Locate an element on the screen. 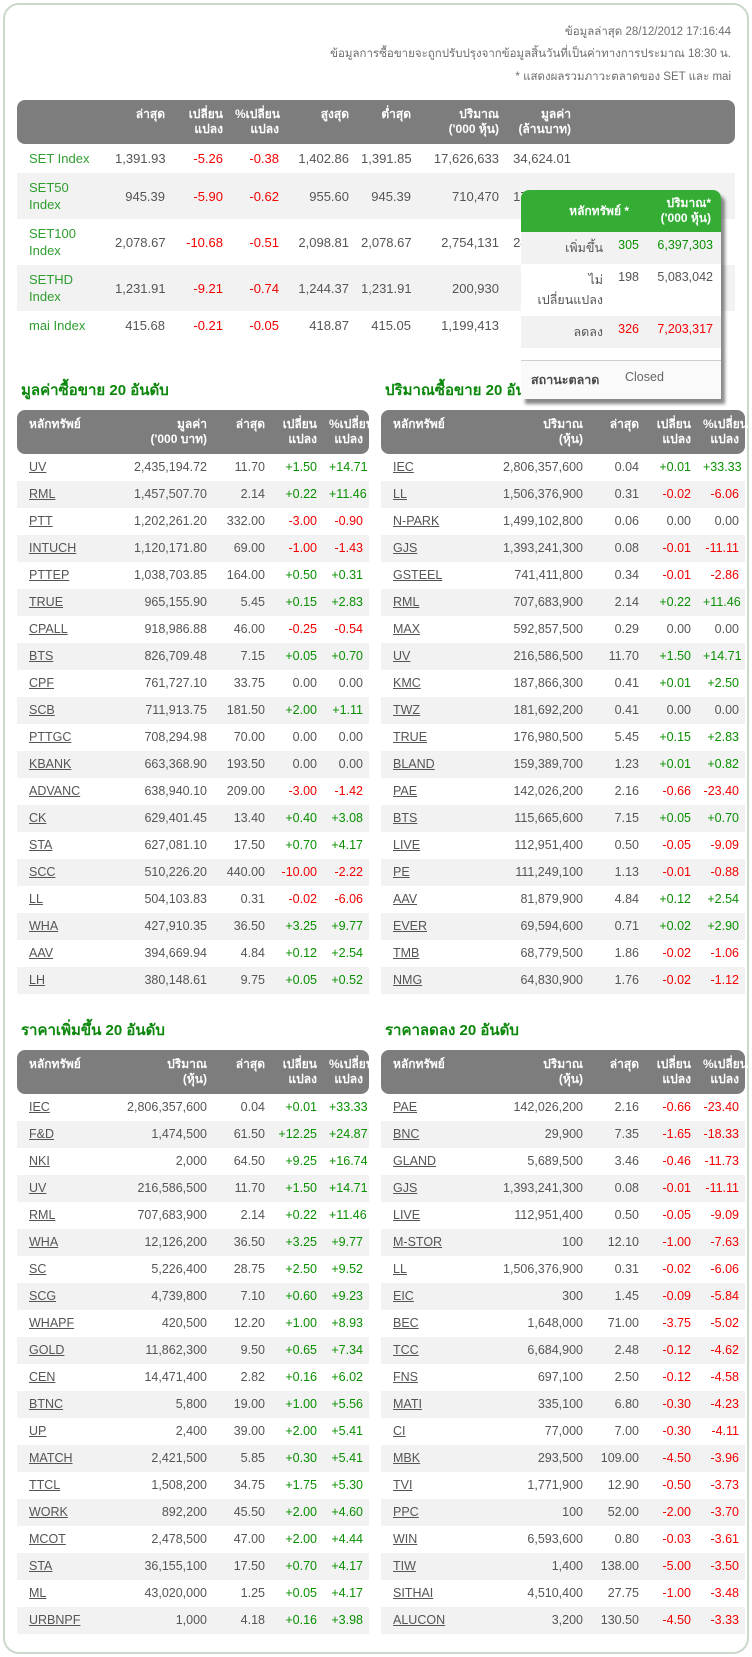 This screenshot has height=1657, width=752. stock-symbol-link: TCC is located at coordinates (406, 1350).